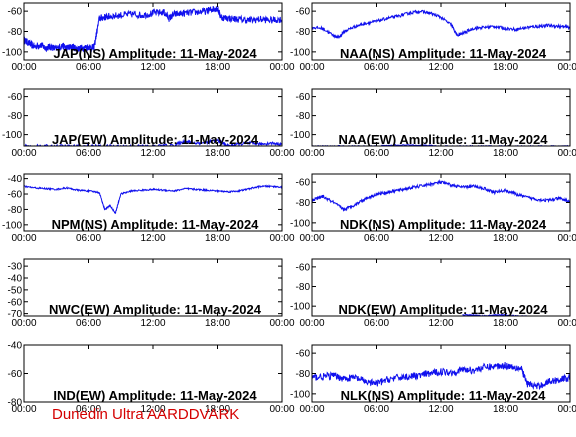 Image resolution: width=576 pixels, height=437 pixels. Describe the element at coordinates (15, 116) in the screenshot. I see `ytick-label-2-1: -80` at that location.